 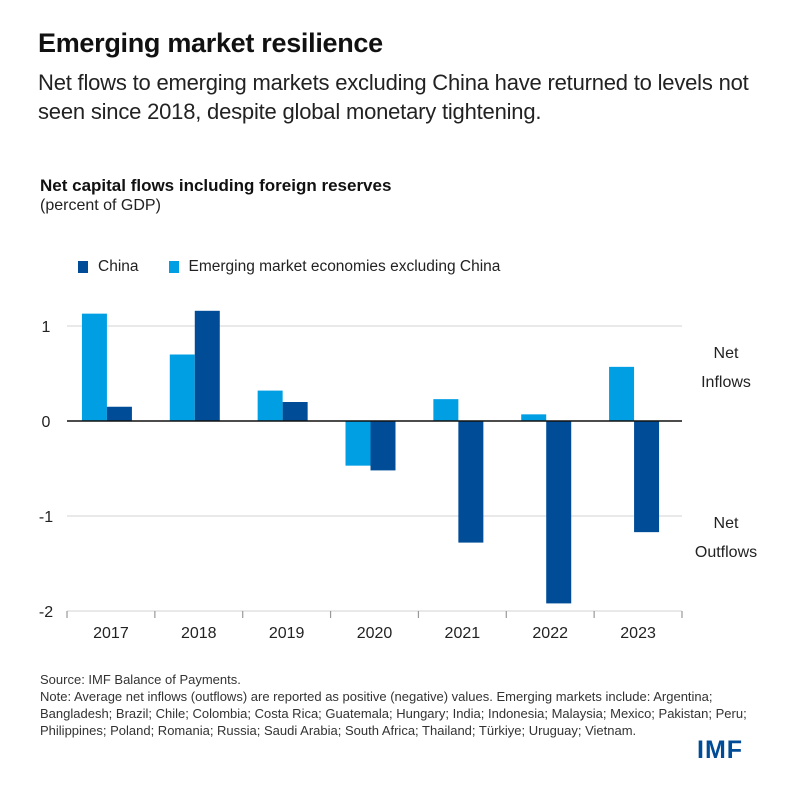 I want to click on x-tick-label: 2021, so click(x=463, y=633).